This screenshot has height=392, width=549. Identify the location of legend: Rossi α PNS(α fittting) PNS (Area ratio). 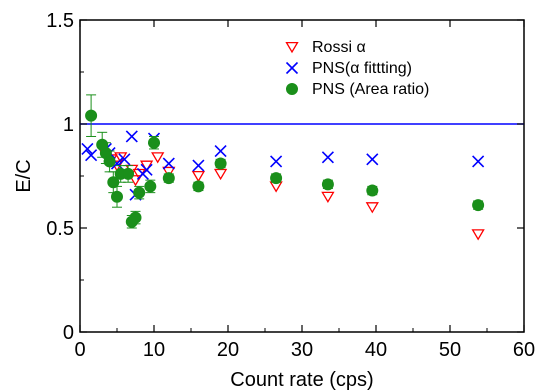
(357, 68).